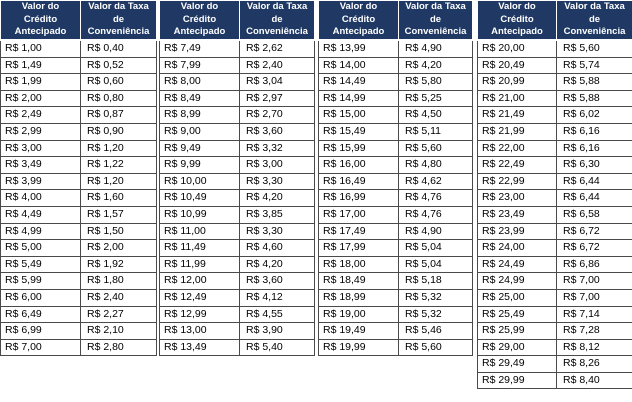  I want to click on fee-value-cell: R$ 5,80, so click(435, 82).